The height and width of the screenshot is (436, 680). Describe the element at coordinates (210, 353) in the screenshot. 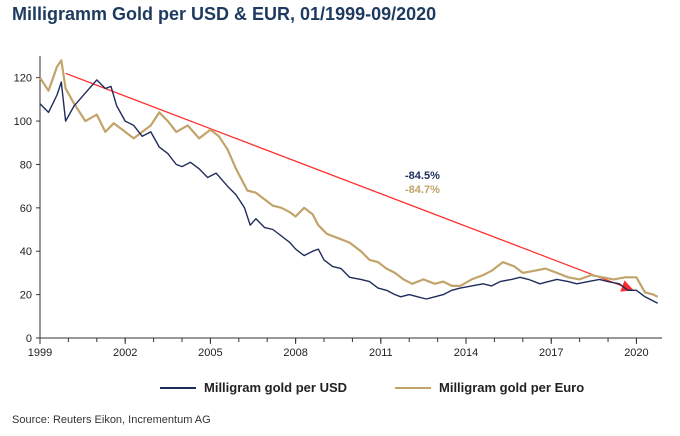

I see `x-tick-label: 2005` at that location.